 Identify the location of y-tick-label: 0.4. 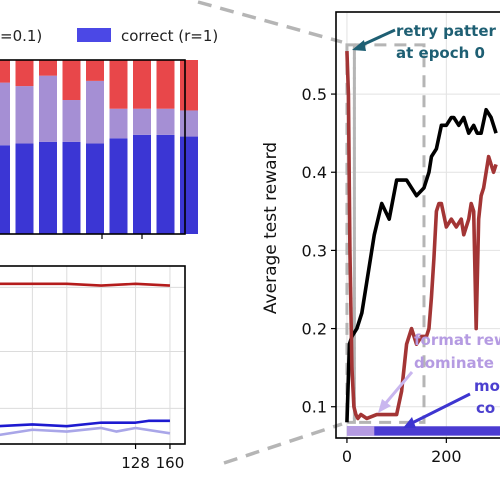
(314, 172).